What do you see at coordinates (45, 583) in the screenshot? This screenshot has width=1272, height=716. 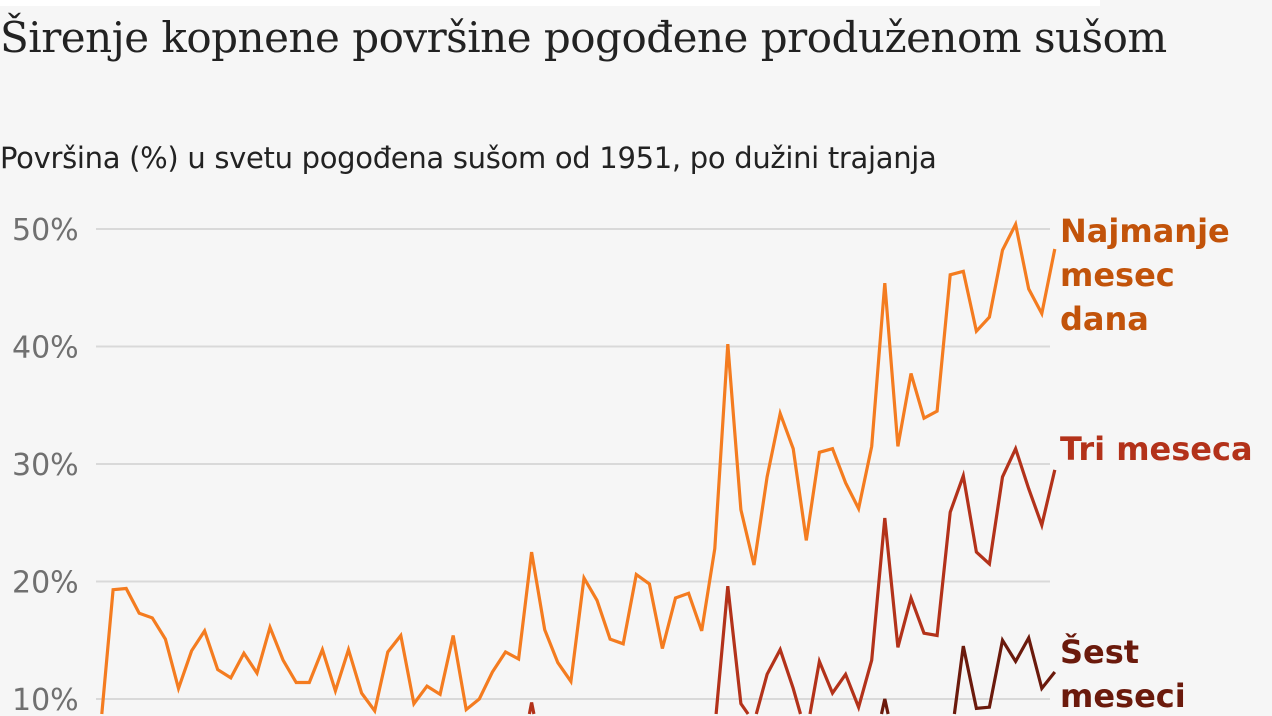 I see `y-tick-label: 20%` at bounding box center [45, 583].